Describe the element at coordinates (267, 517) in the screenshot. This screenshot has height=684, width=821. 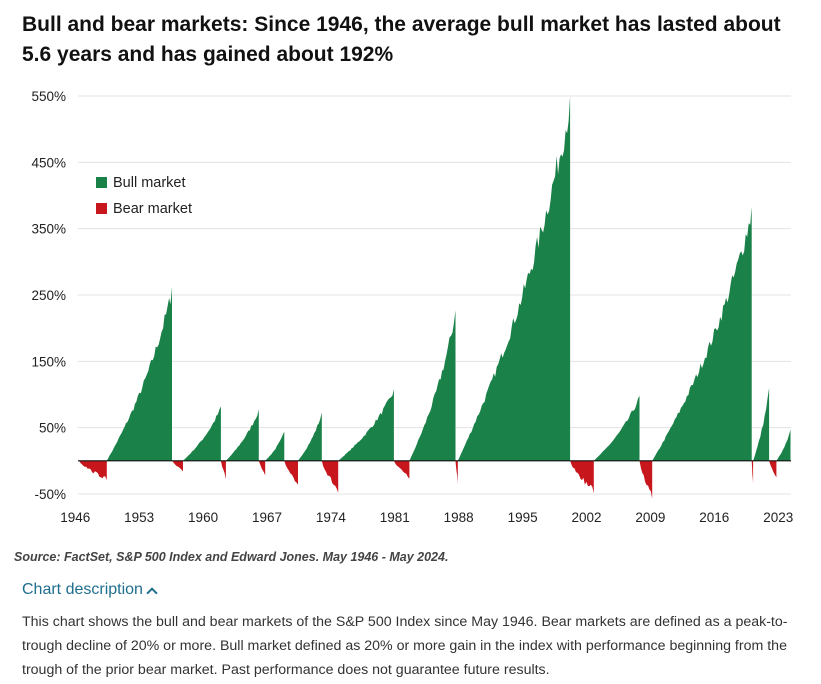
I see `x-tick-label: 1967` at that location.